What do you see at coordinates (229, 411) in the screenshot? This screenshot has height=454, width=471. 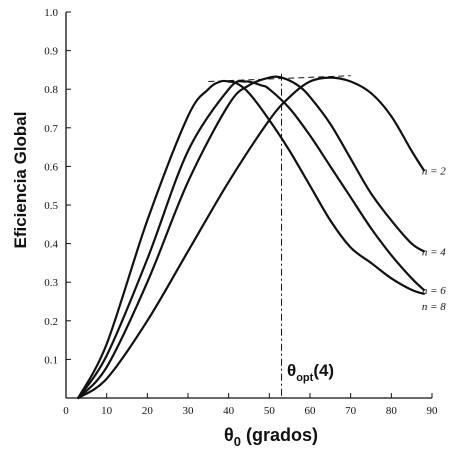 I see `x-tick-label: 40` at bounding box center [229, 411].